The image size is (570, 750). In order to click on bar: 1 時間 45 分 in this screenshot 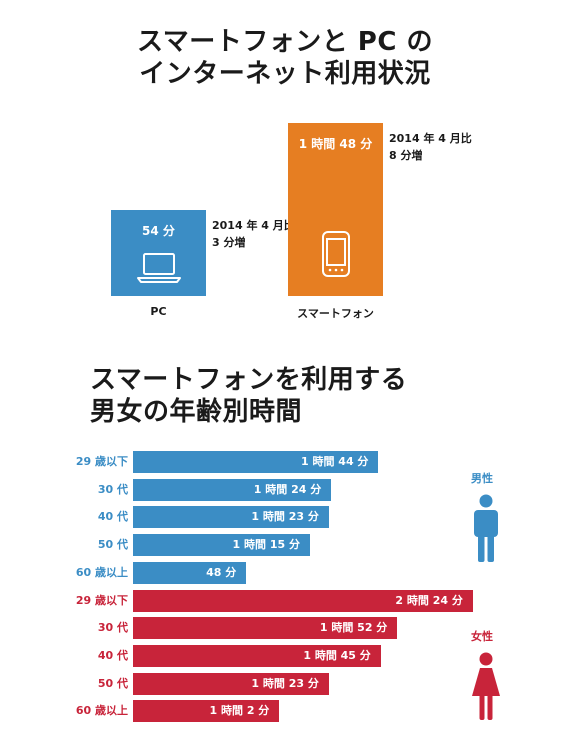, I will do `click(257, 655)`.